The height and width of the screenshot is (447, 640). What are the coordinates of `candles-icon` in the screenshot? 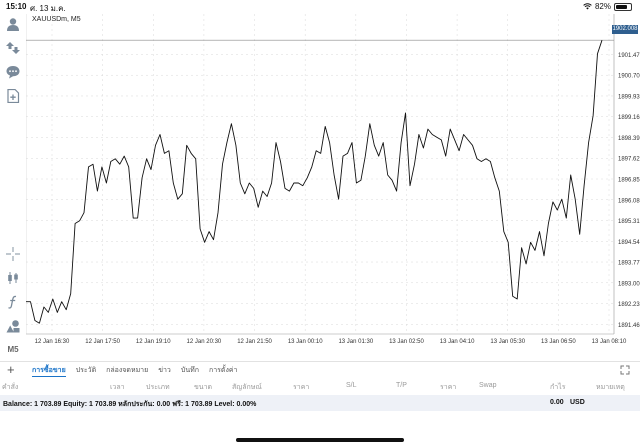 It's located at (13, 278).